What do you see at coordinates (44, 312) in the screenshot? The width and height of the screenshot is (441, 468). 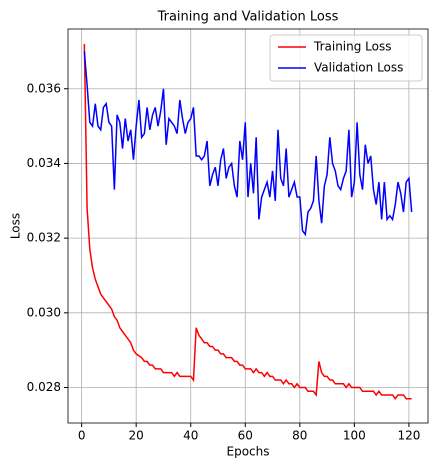 I see `y-tick-label: 0.030` at bounding box center [44, 312].